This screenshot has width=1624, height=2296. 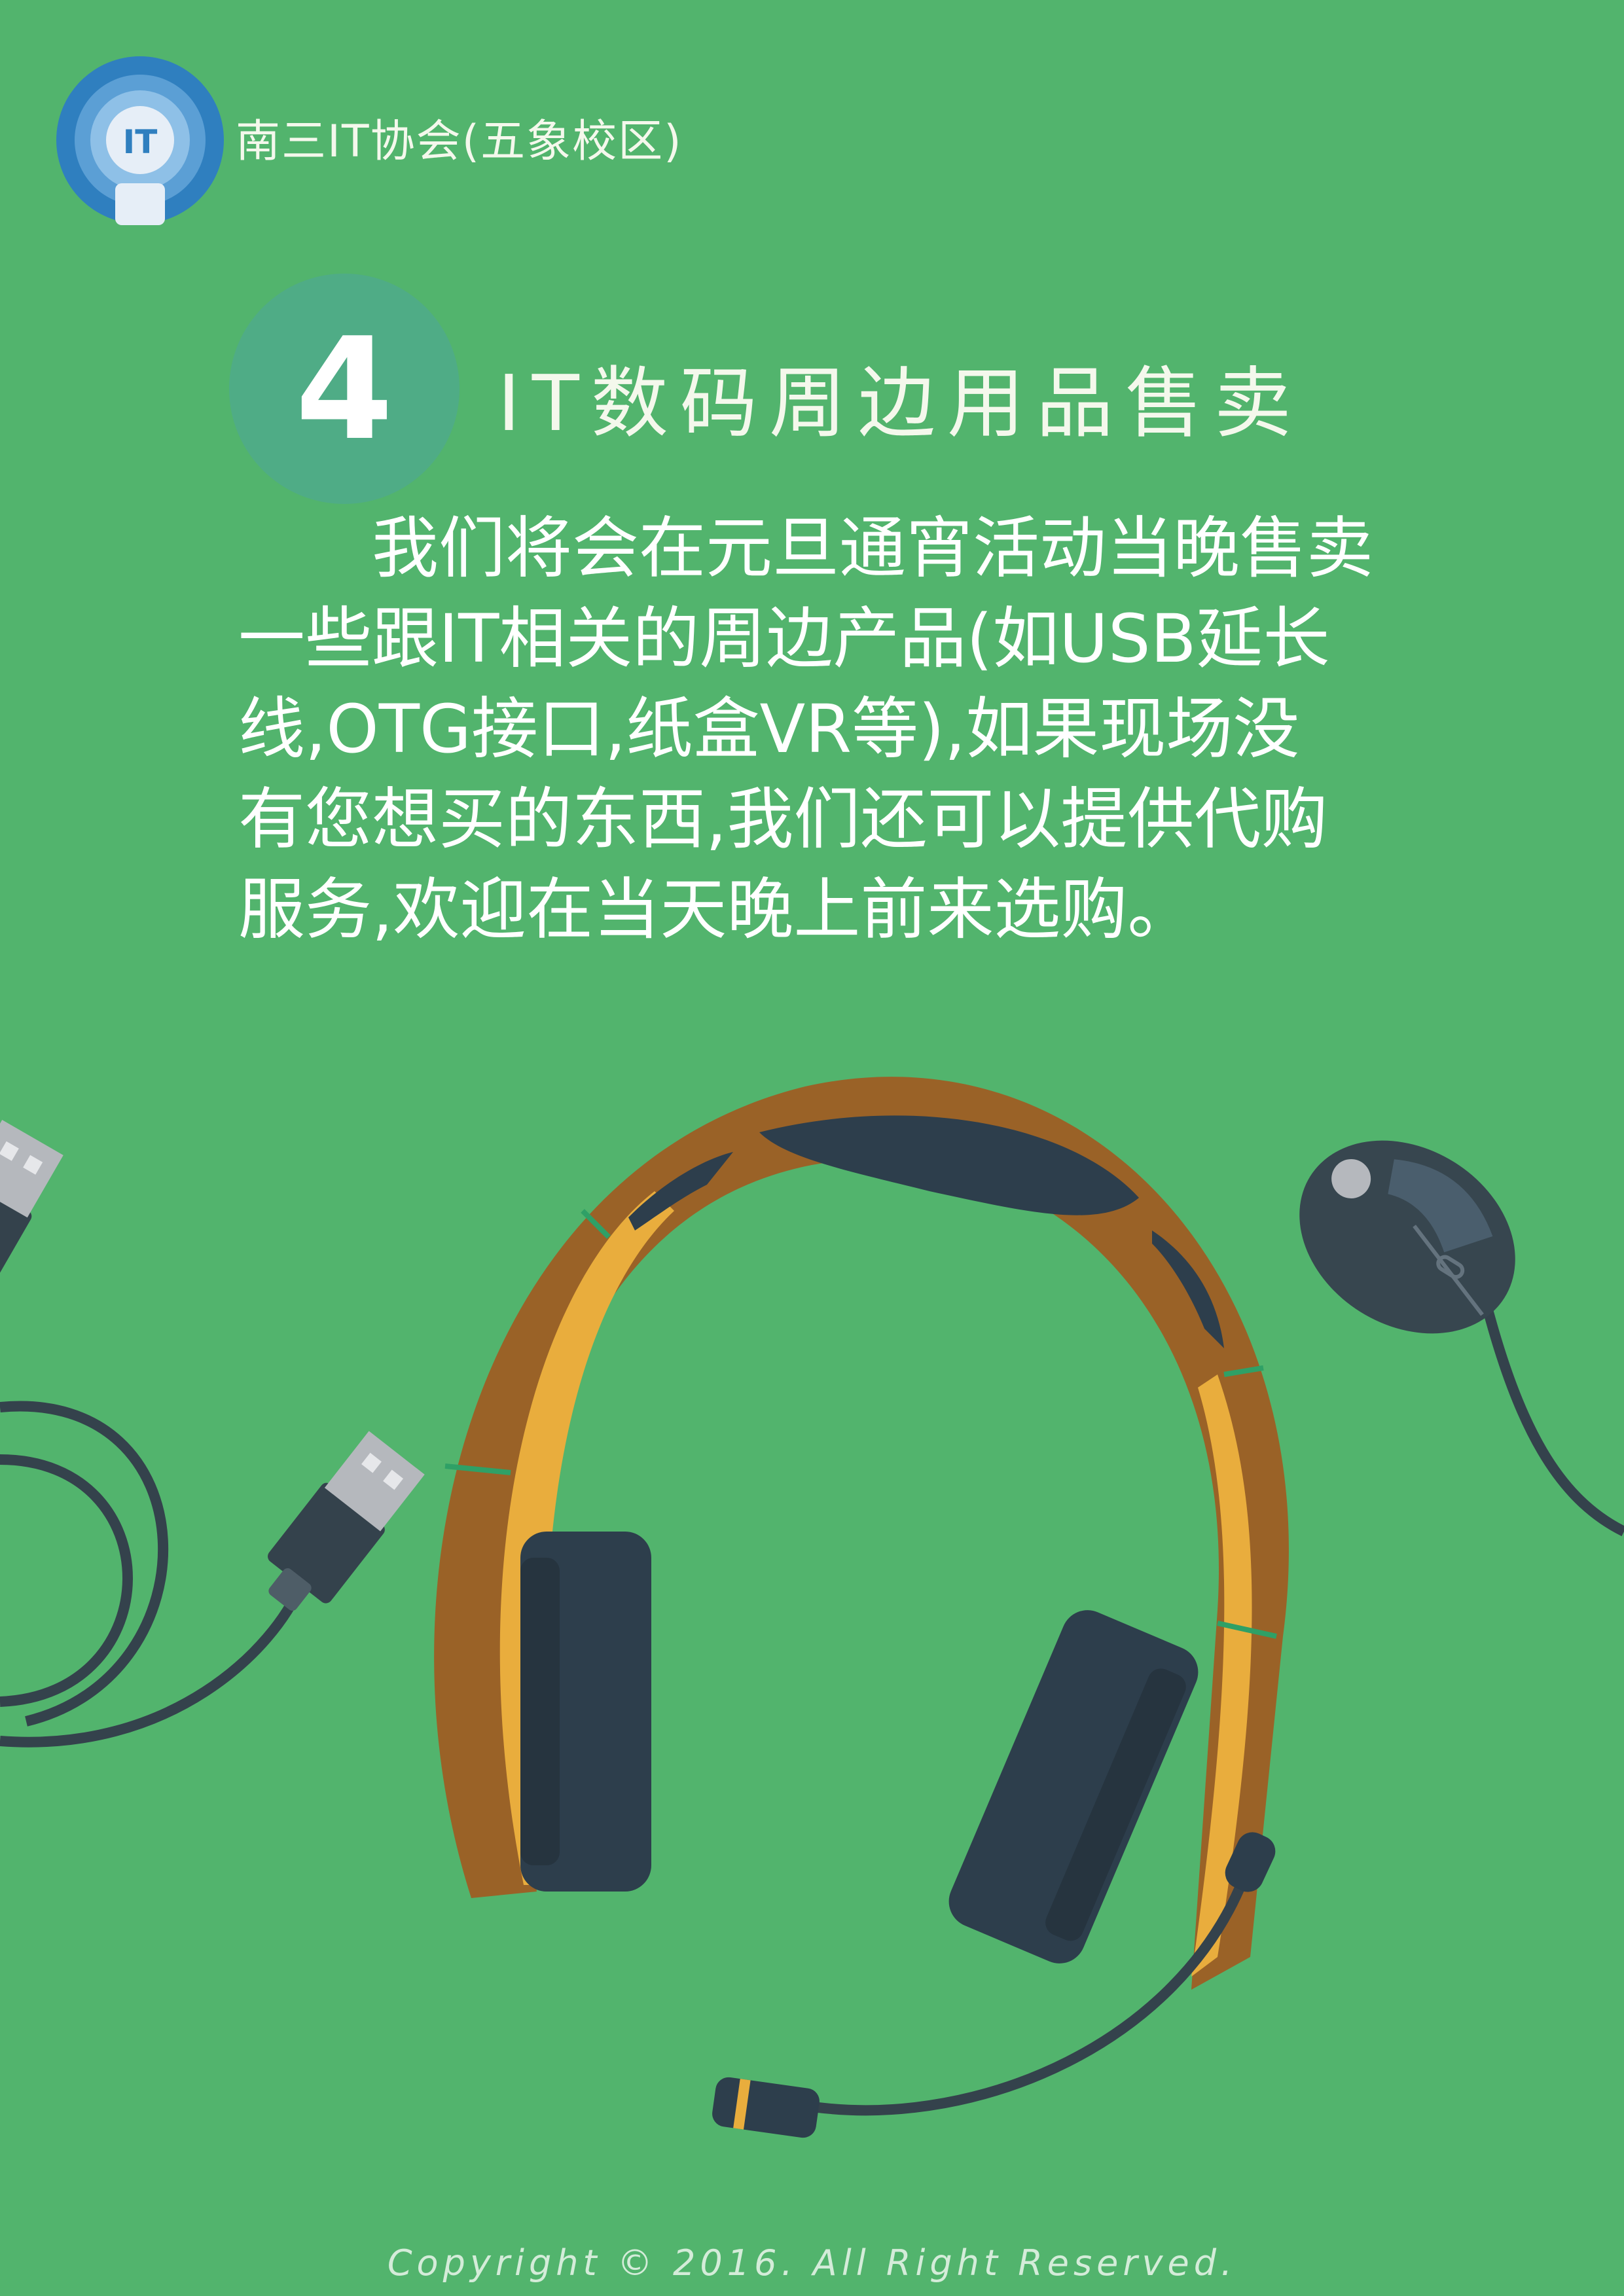 I want to click on it-badge-icon: IT, so click(x=140, y=140).